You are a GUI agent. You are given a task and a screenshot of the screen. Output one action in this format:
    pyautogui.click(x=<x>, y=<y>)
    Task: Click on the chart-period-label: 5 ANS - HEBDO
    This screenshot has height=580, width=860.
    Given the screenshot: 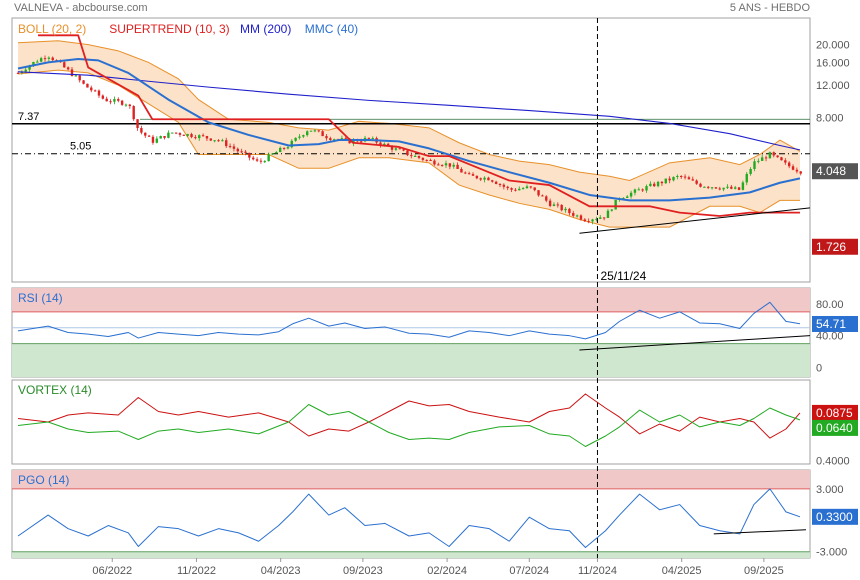 What is the action you would take?
    pyautogui.click(x=769, y=8)
    